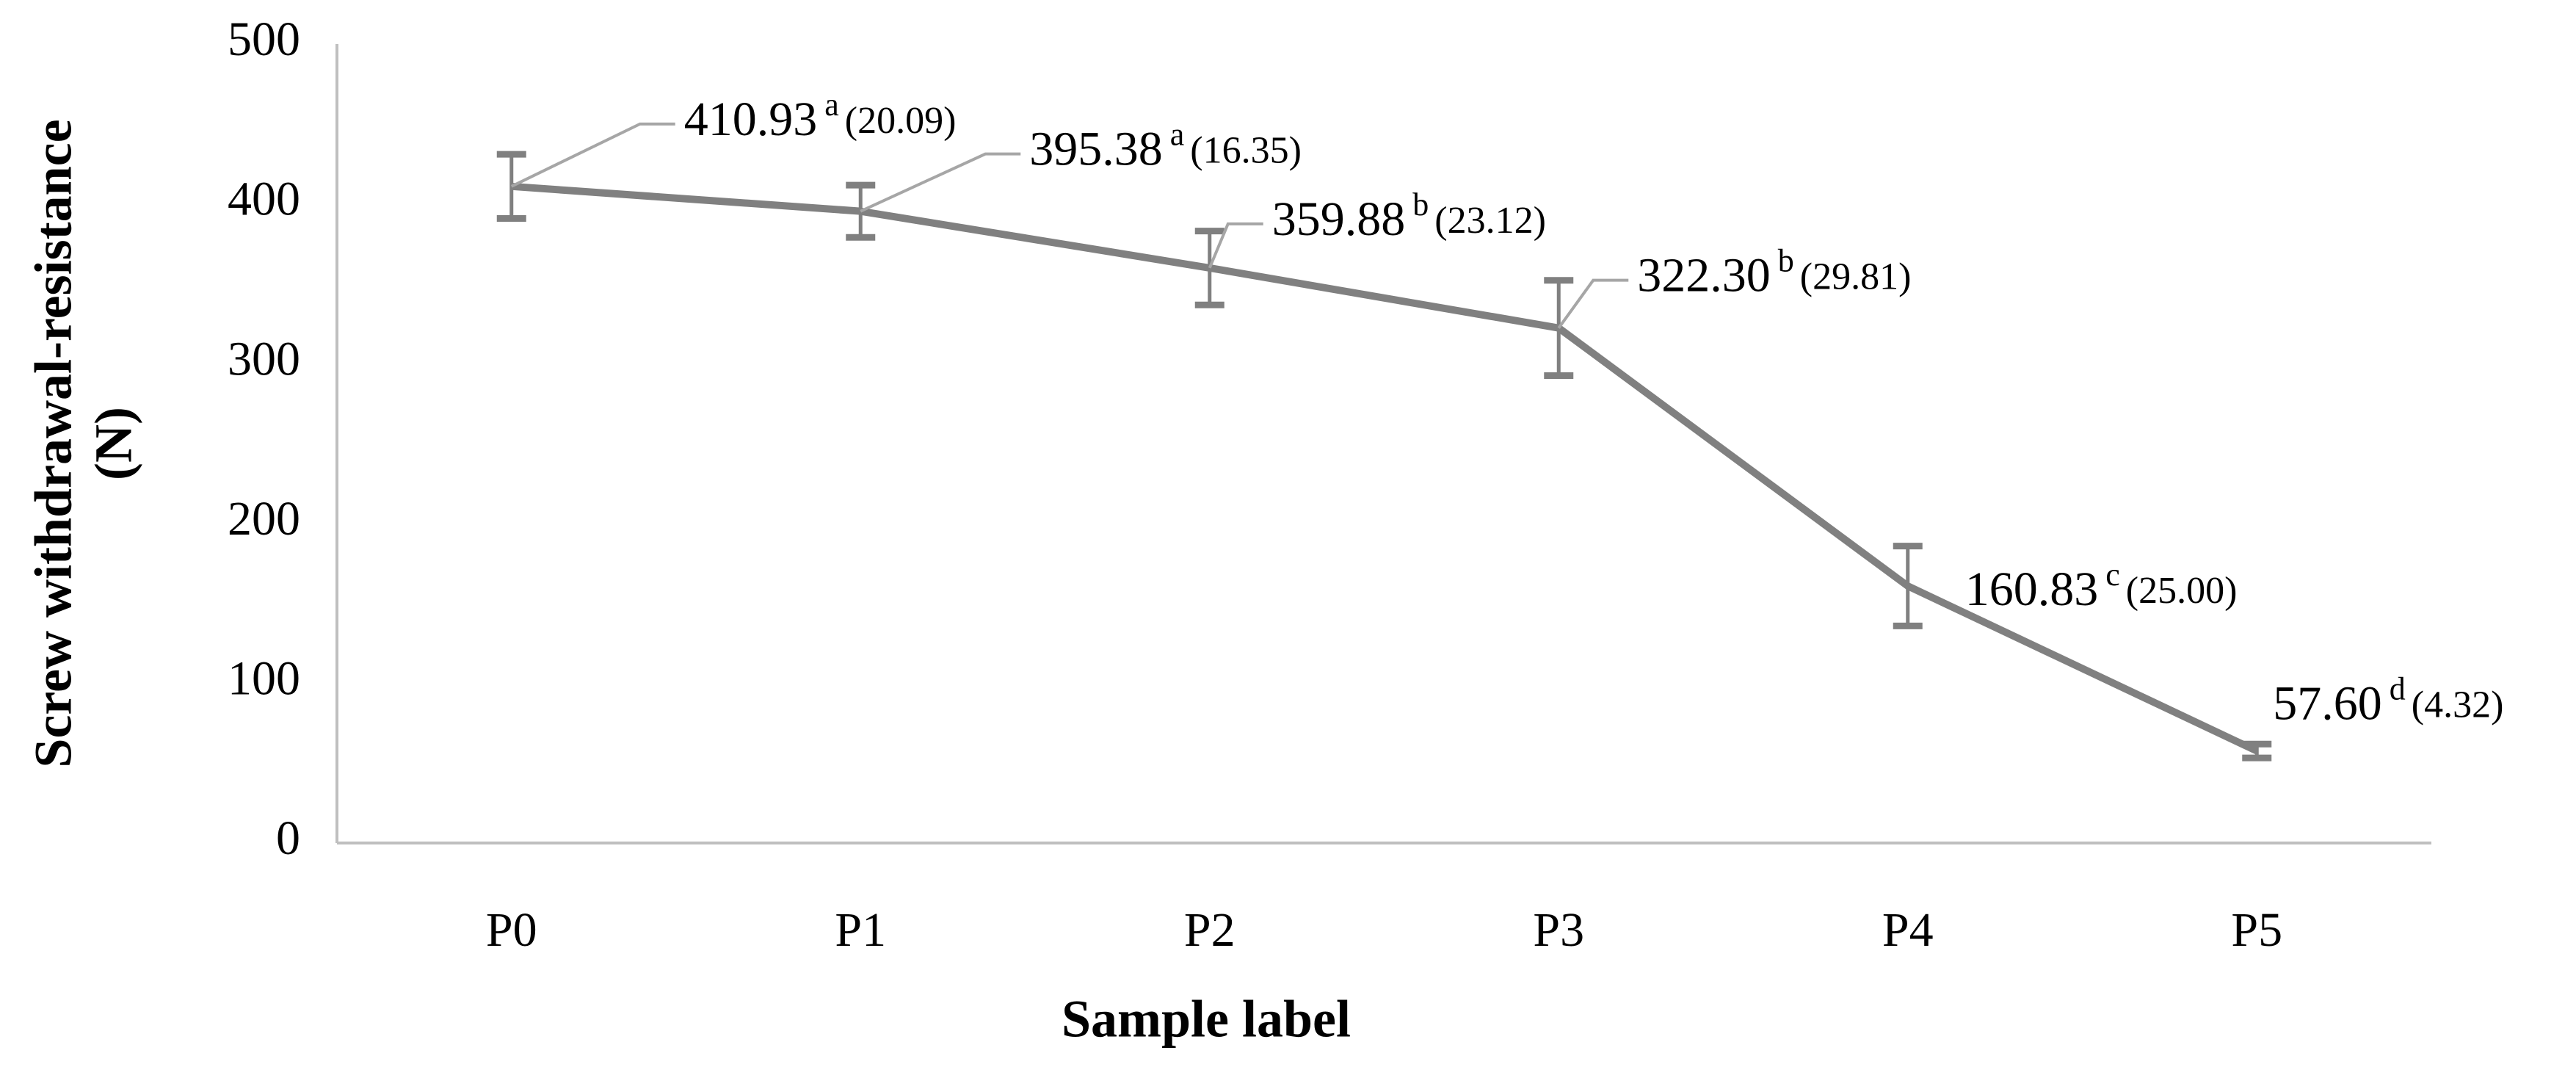 This screenshot has width=2576, height=1078. Describe the element at coordinates (1908, 930) in the screenshot. I see `x-tick-label: P4` at that location.